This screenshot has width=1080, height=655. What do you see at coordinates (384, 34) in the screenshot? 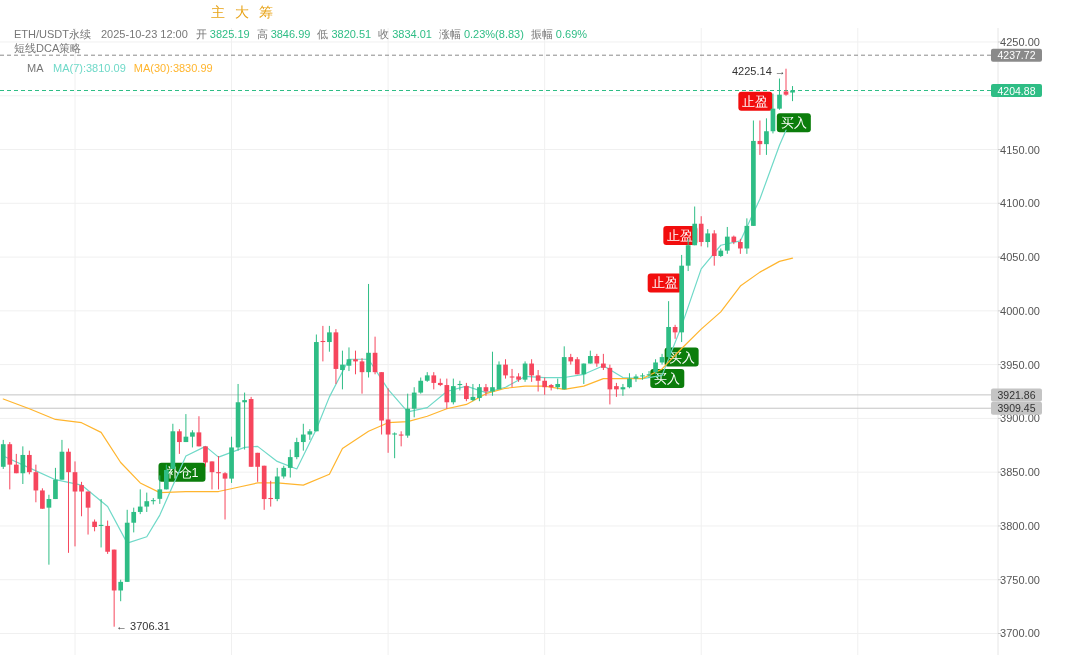
I see `annotation: 收` at bounding box center [384, 34].